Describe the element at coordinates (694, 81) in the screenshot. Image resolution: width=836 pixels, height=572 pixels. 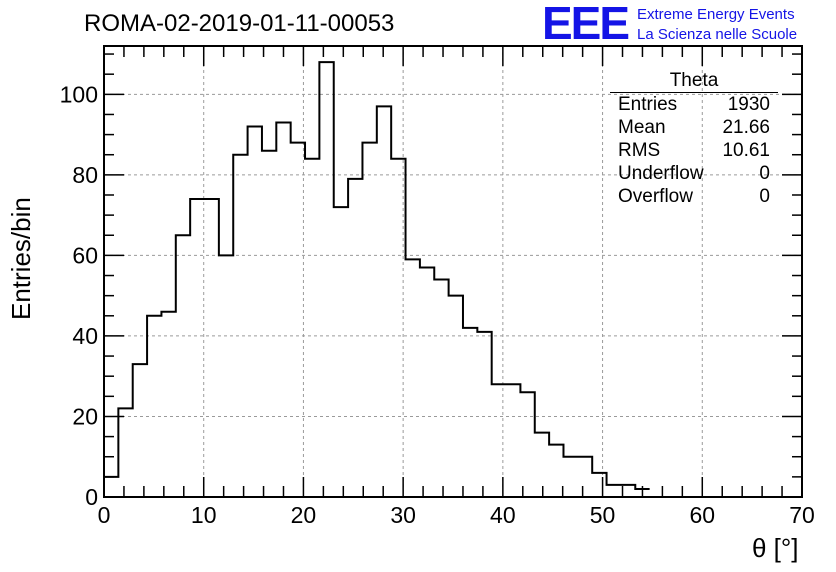
I see `stats-title: Theta` at that location.